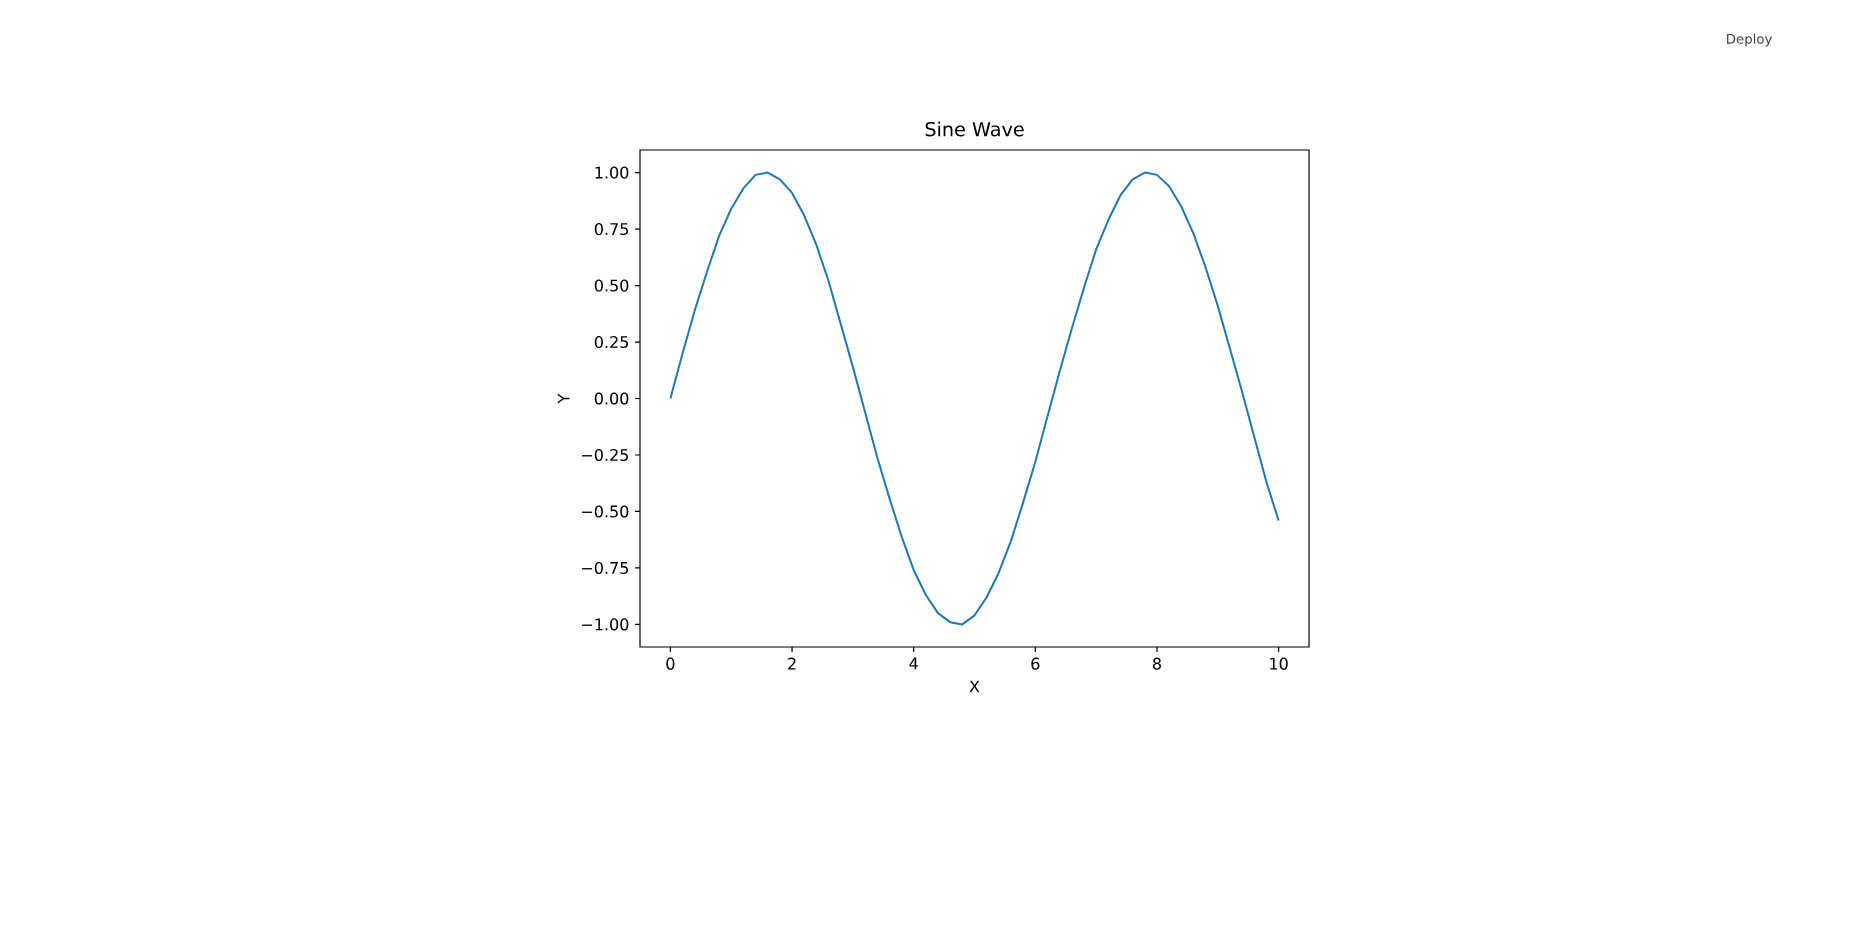 The width and height of the screenshot is (1852, 929). I want to click on y-tick-label: −0.25, so click(605, 455).